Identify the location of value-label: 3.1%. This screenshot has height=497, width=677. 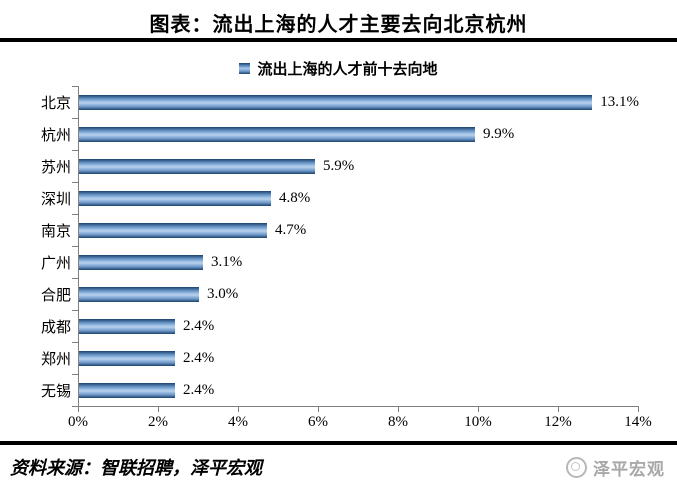
(227, 261).